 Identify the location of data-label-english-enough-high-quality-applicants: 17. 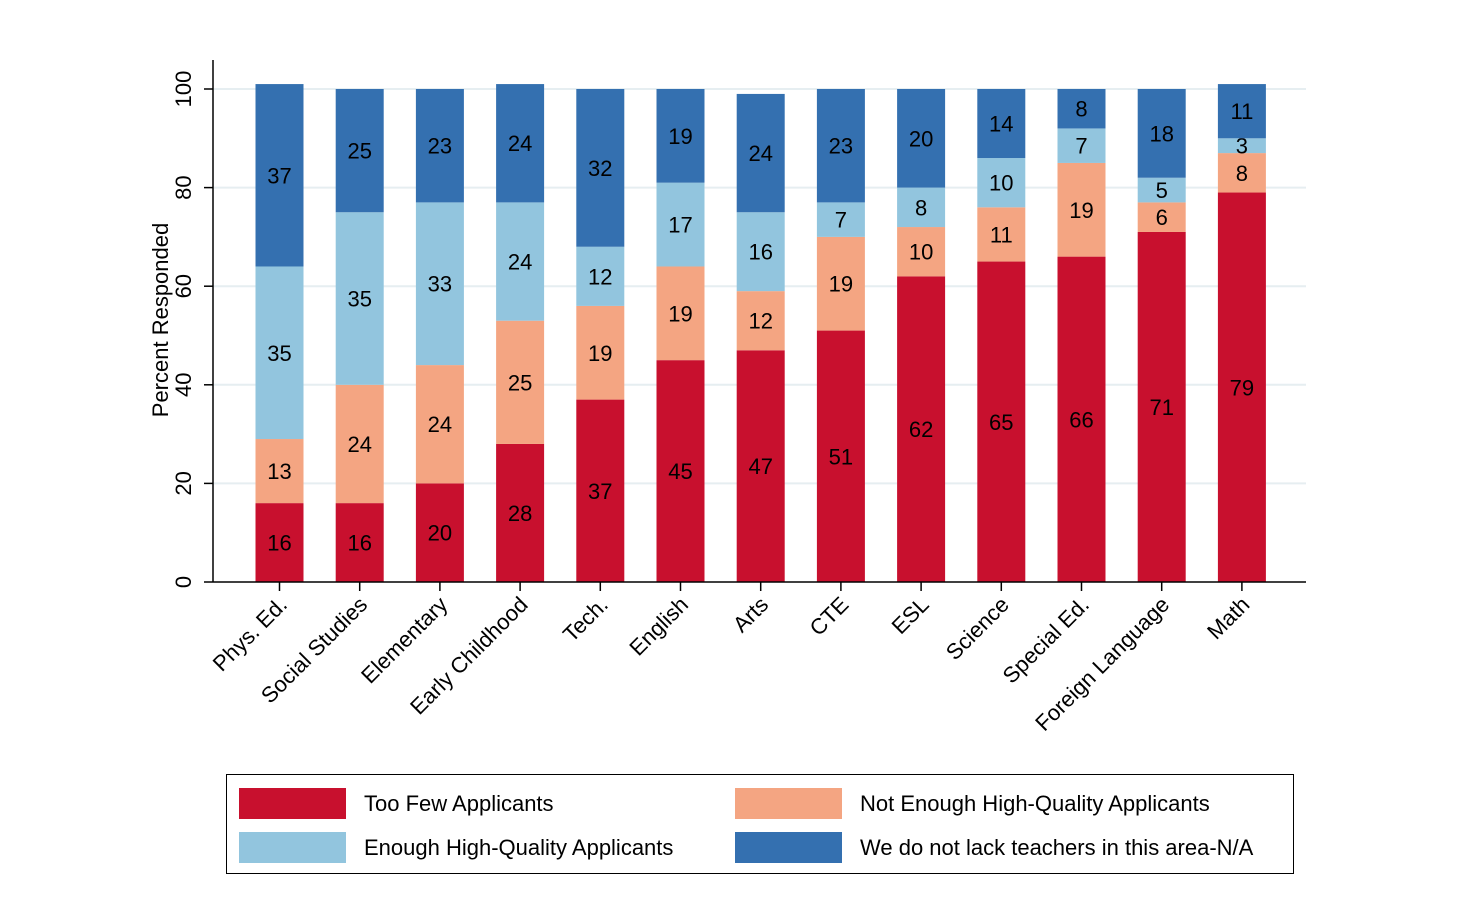
(680, 225).